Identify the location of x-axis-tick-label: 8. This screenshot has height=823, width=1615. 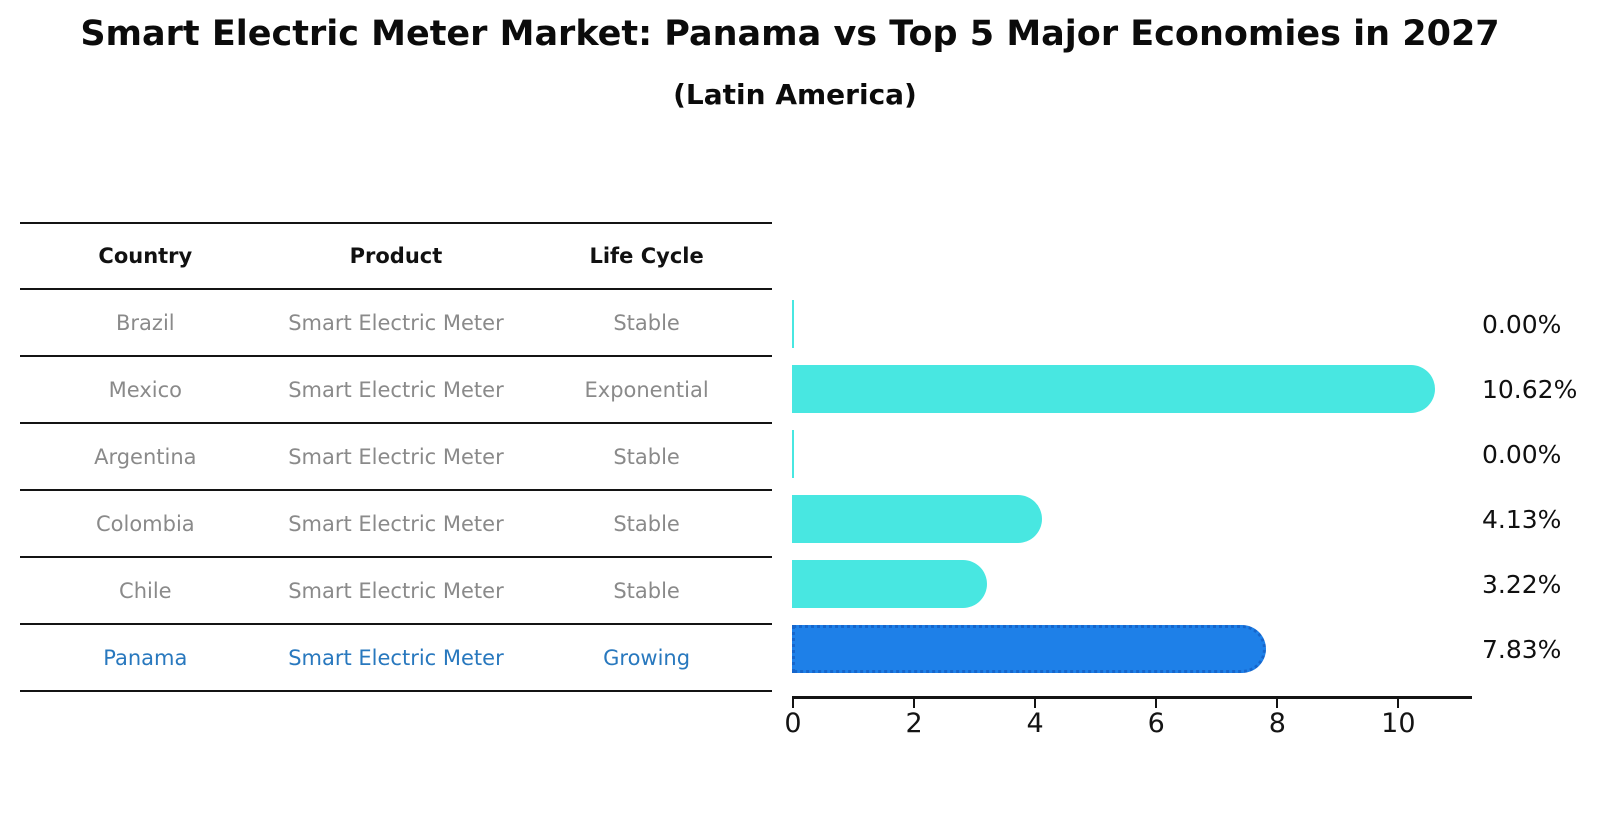
(1277, 723).